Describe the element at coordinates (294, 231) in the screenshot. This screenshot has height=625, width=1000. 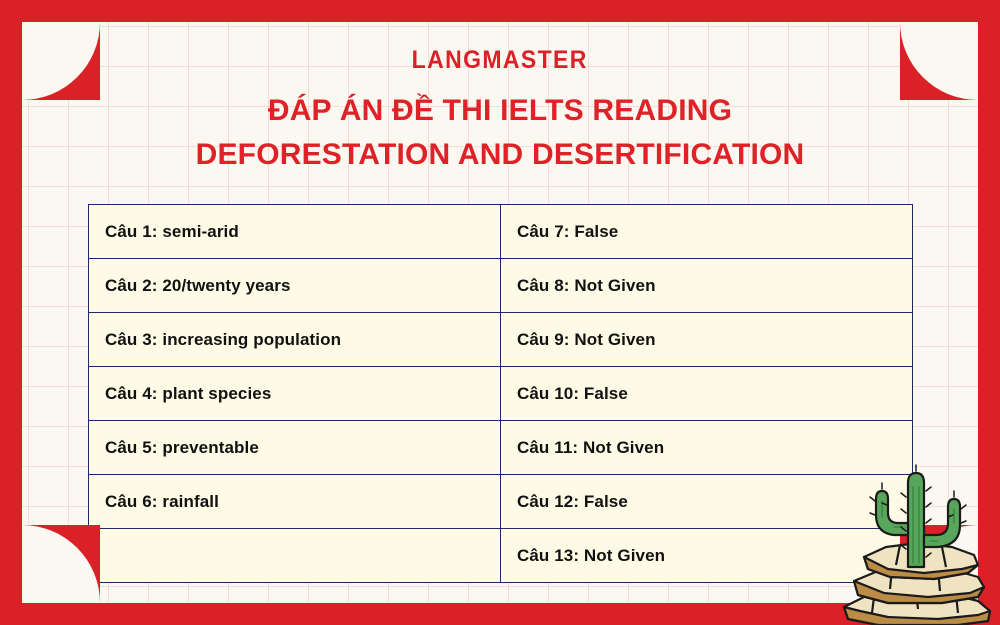
I see `answer-cell-left: Câu 1: semi-arid` at that location.